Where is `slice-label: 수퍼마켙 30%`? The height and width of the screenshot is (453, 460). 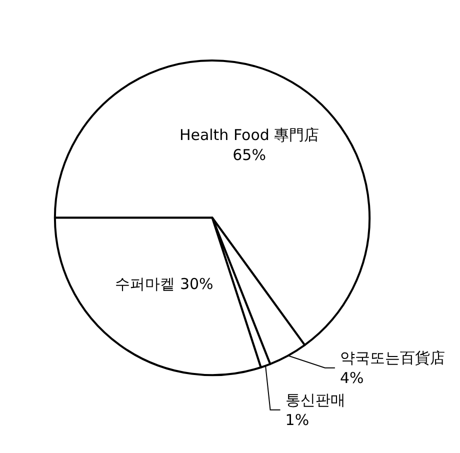 slice-label: 수퍼마켙 30% is located at coordinates (164, 283).